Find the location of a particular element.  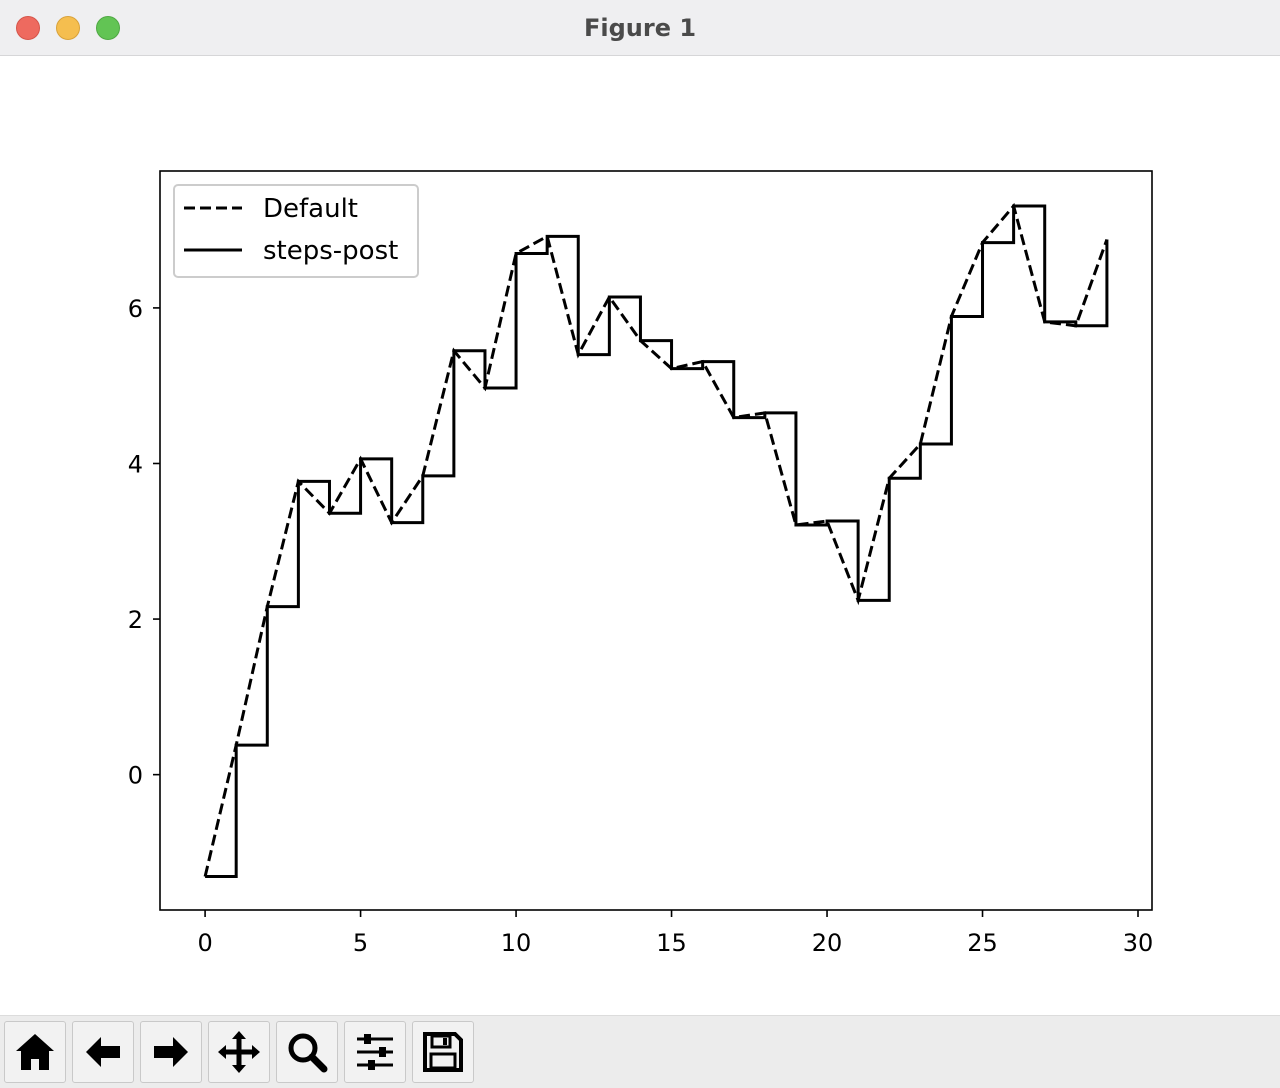

y-tick-label: 2 is located at coordinates (135, 620).